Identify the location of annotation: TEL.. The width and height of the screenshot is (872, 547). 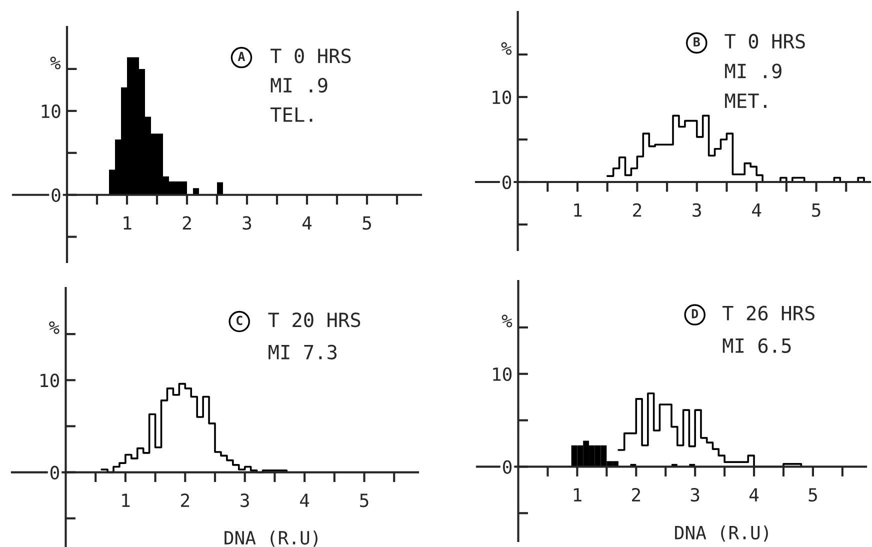
(291, 115).